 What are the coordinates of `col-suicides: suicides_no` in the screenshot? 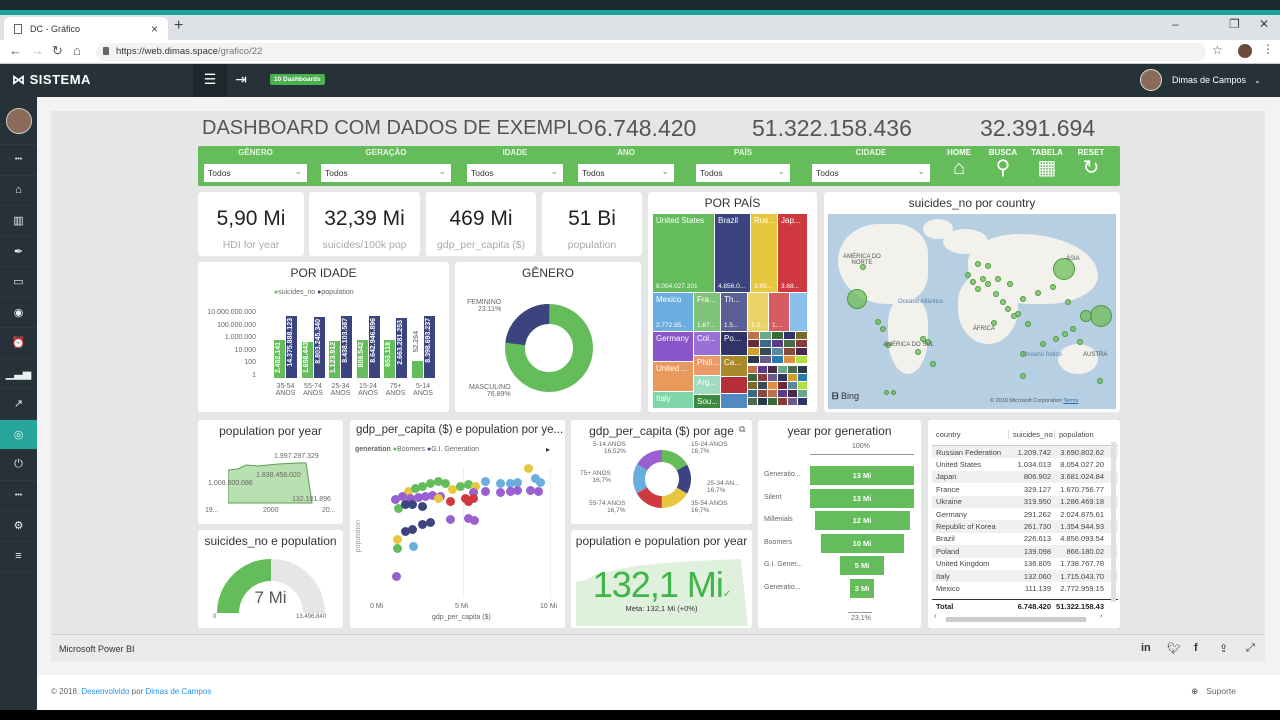 It's located at (1031, 434).